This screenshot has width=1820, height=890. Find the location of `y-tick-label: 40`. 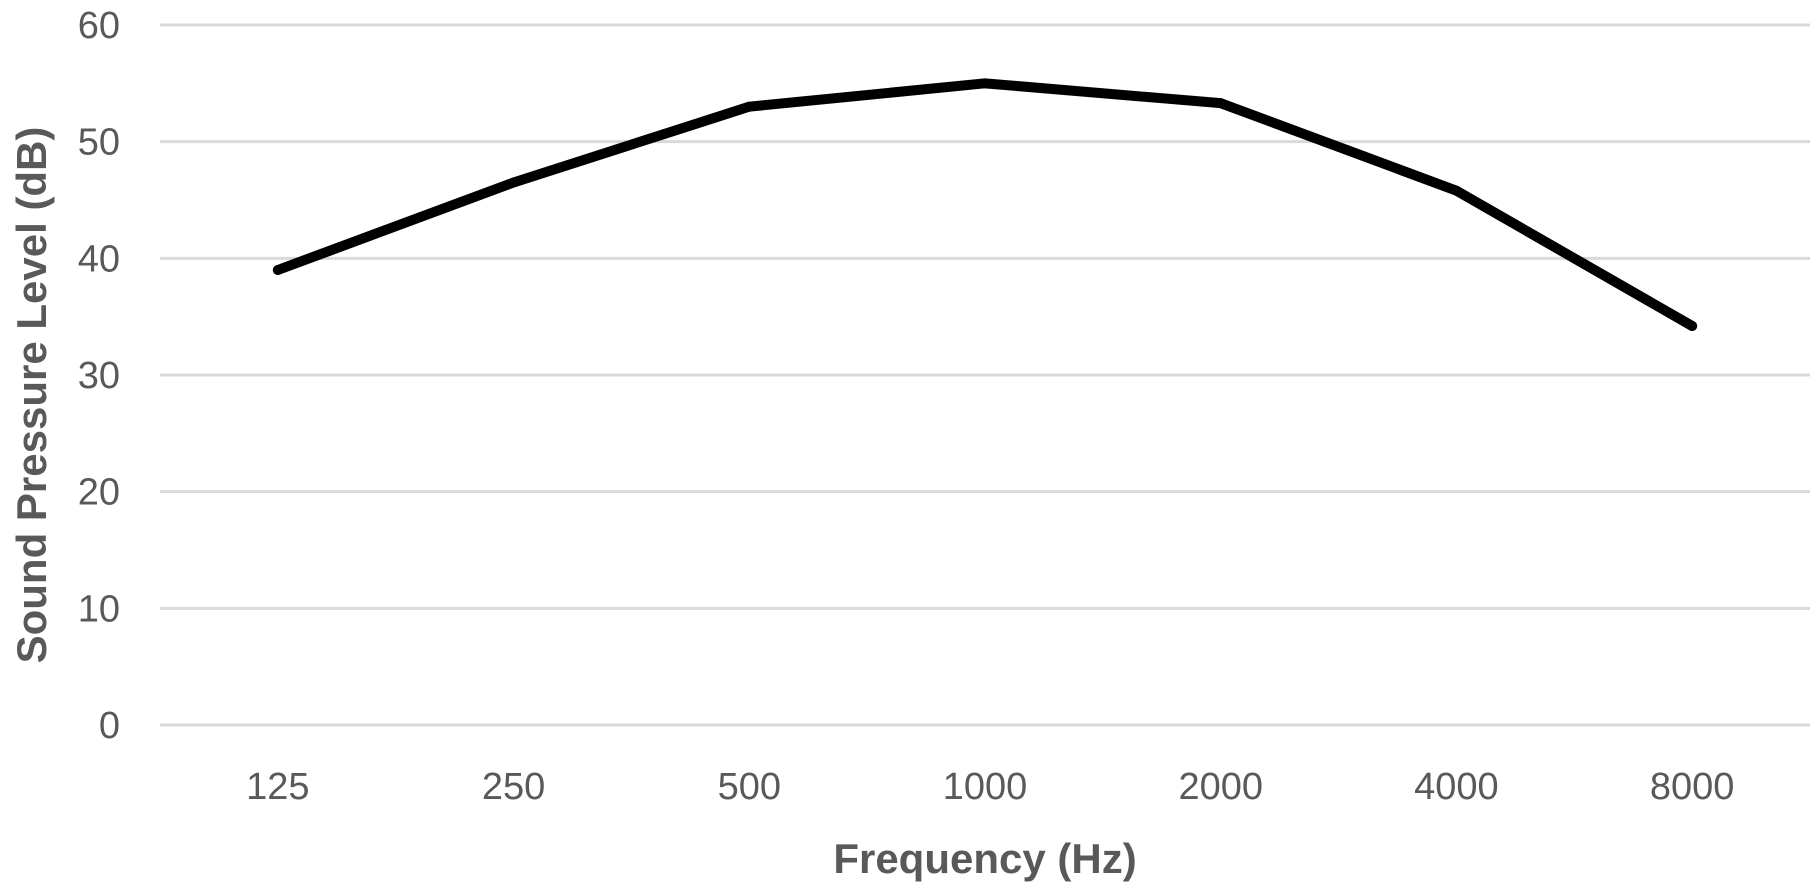

y-tick-label: 40 is located at coordinates (99, 259).